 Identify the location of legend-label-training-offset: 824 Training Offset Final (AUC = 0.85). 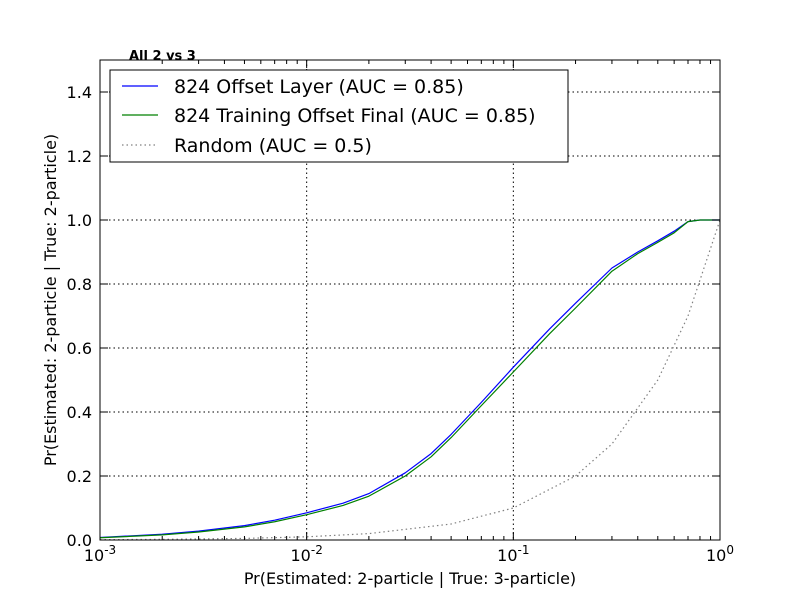
(355, 116).